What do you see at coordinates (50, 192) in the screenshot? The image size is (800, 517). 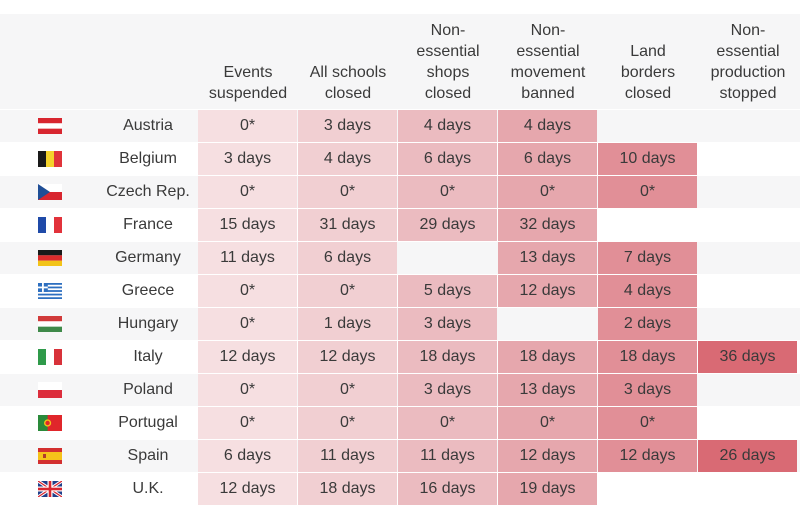 I see `czech-flag-icon` at bounding box center [50, 192].